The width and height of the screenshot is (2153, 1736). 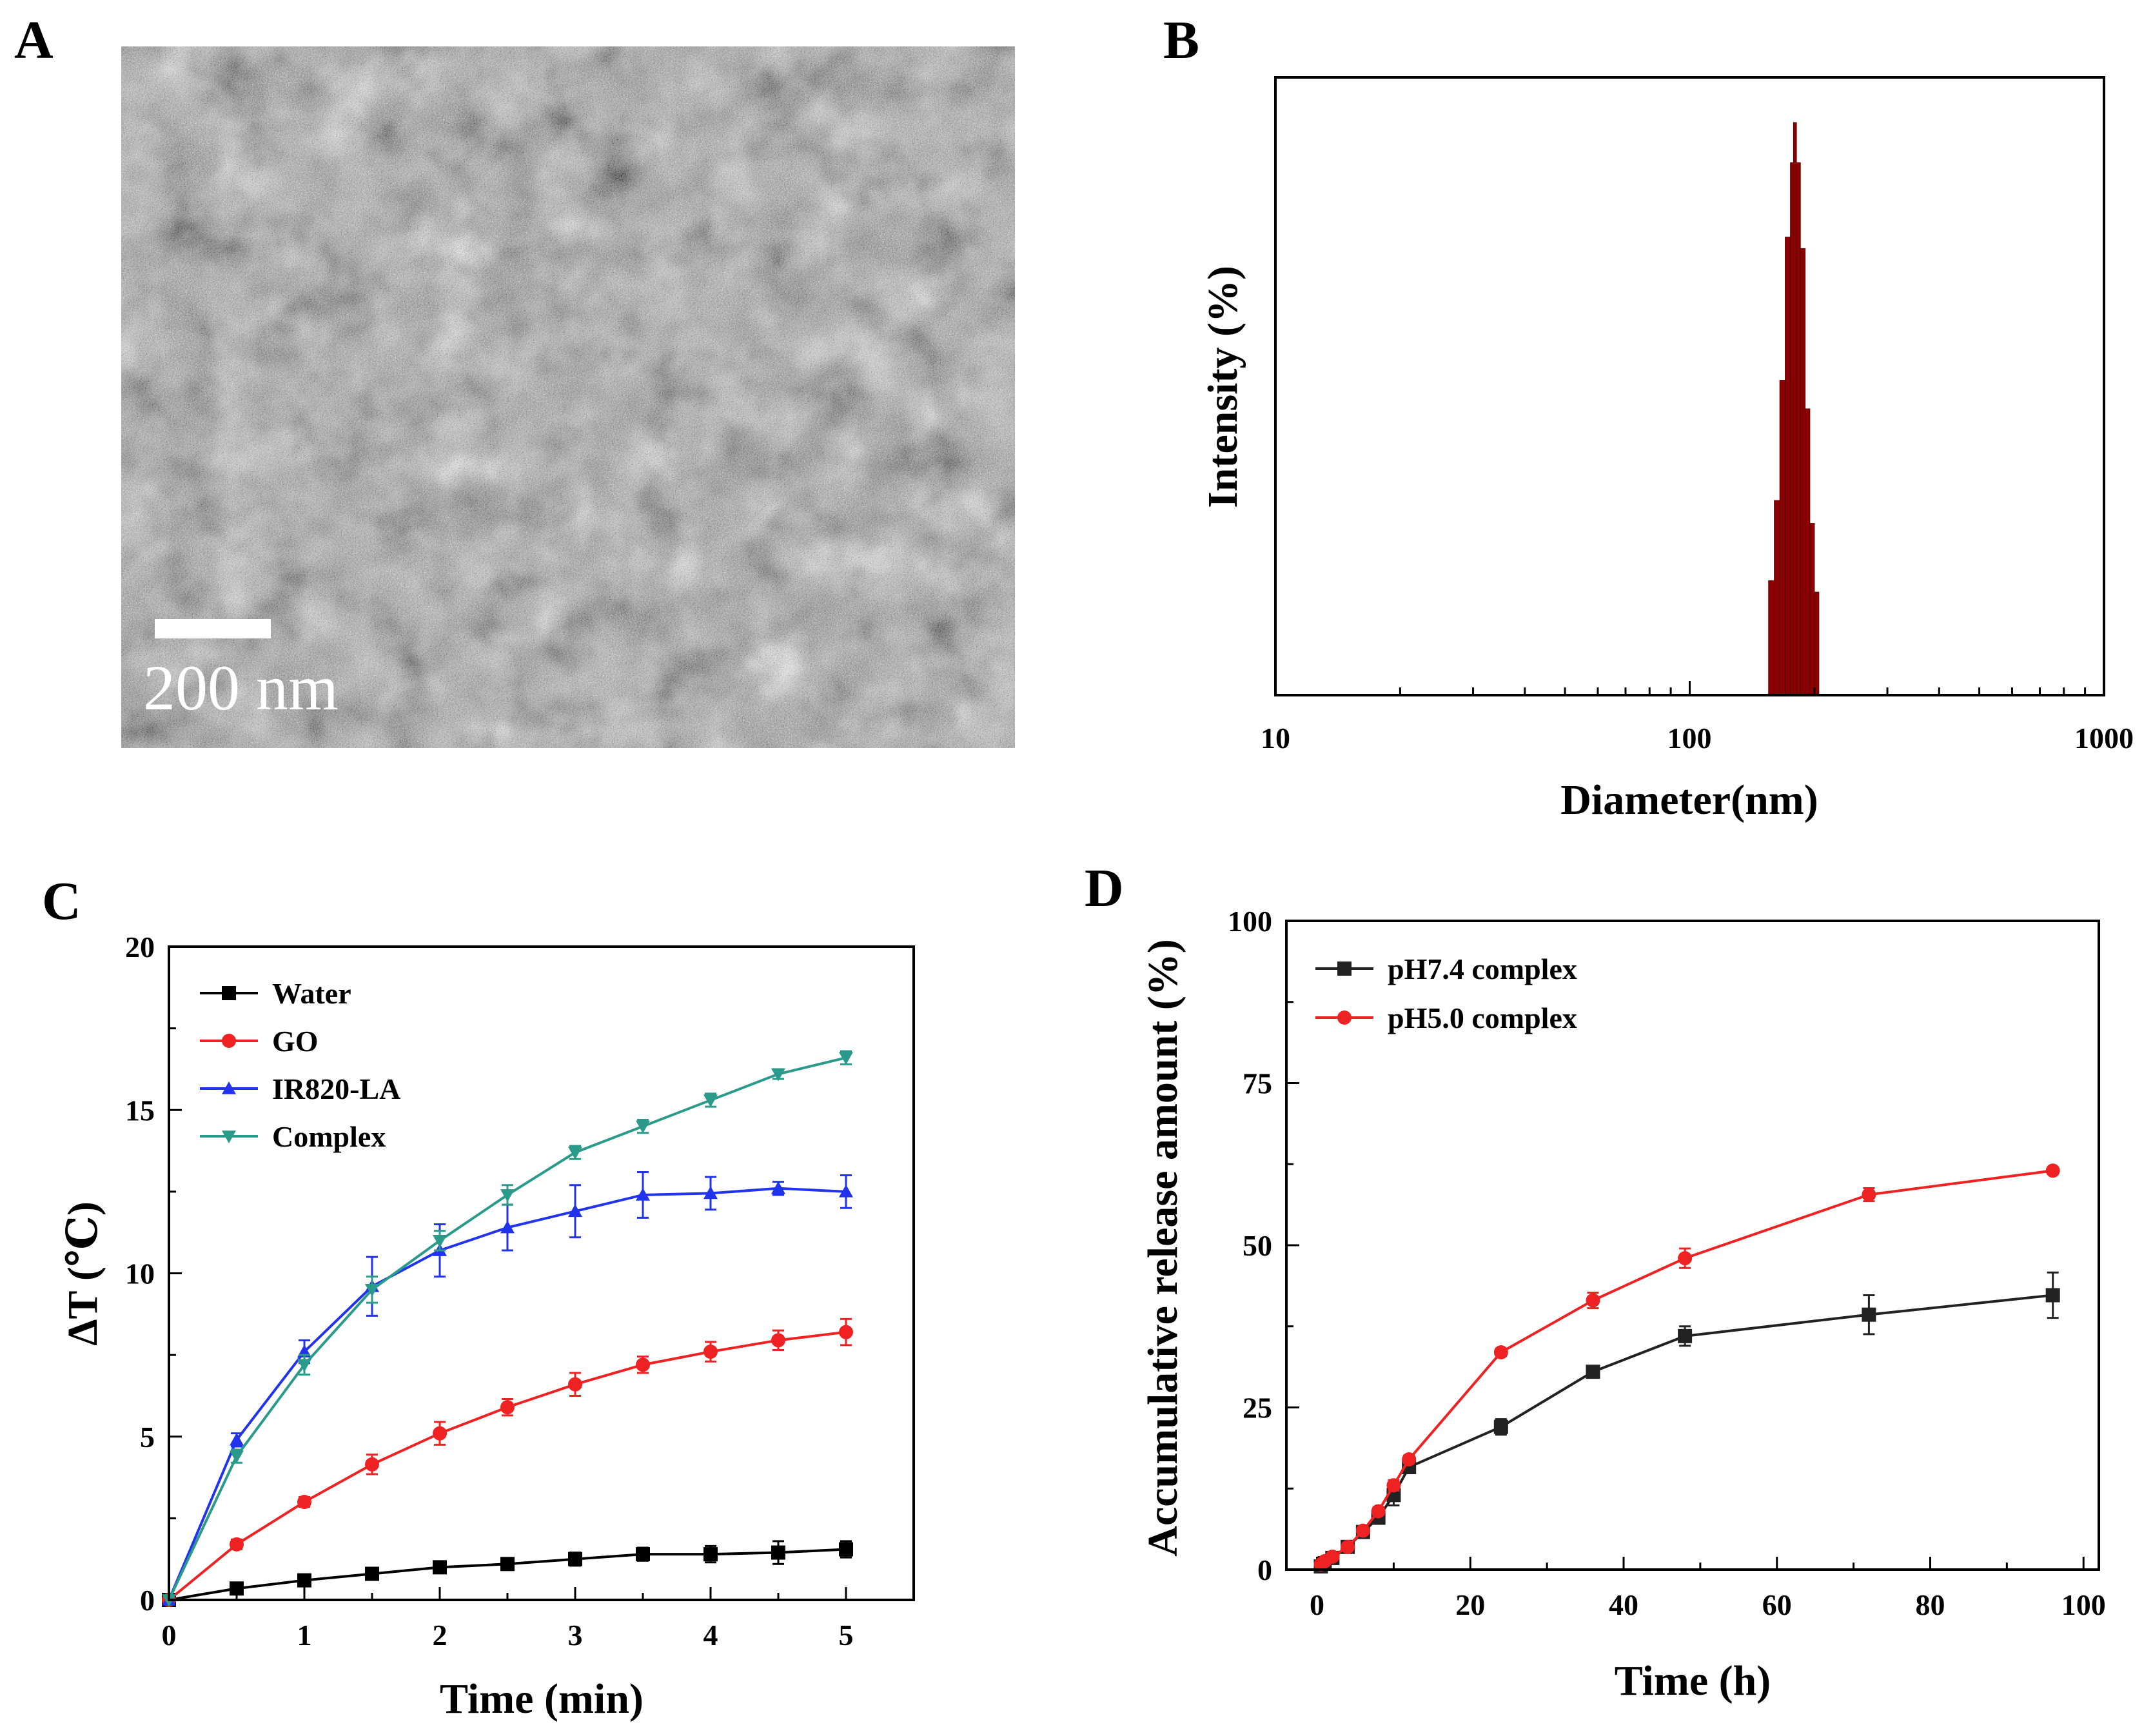 What do you see at coordinates (507, 1462) in the screenshot?
I see `series-go` at bounding box center [507, 1462].